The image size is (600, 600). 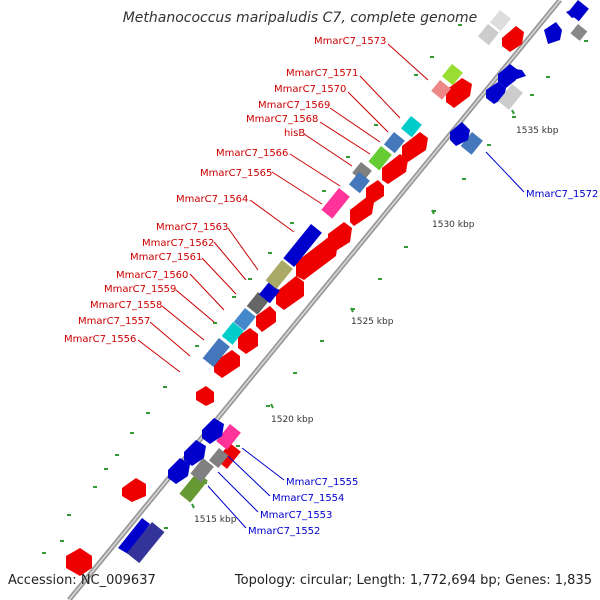 What do you see at coordinates (453, 225) in the screenshot?
I see `scale-label-1530: 1530 kbp` at bounding box center [453, 225].